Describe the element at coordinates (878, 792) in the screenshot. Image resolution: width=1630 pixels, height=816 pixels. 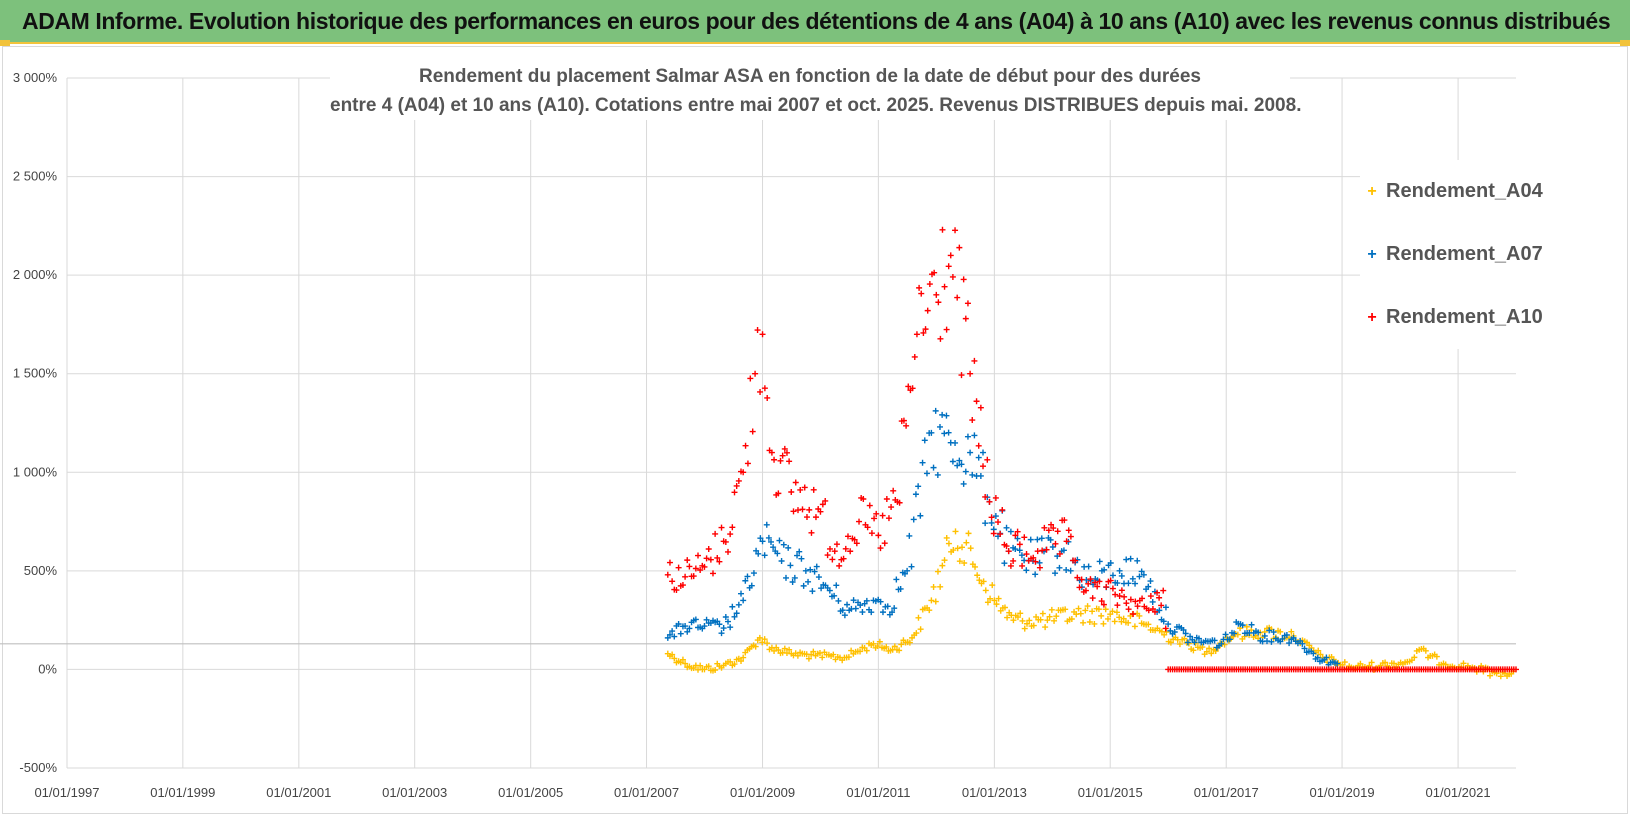
I see `x-tick-label: 01/01/2011` at that location.